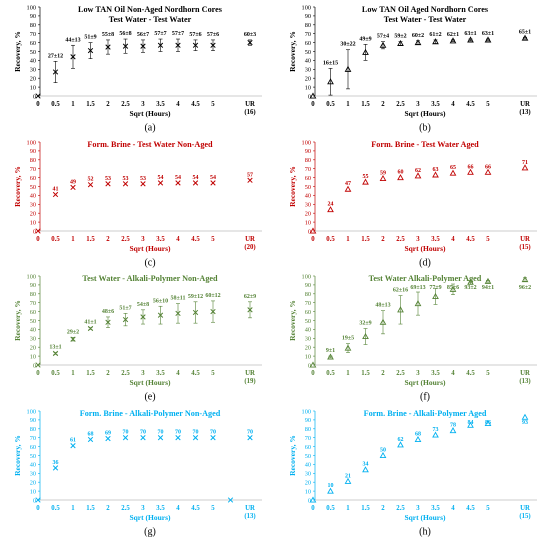  What do you see at coordinates (73, 440) in the screenshot?
I see `data-label: 61` at bounding box center [73, 440].